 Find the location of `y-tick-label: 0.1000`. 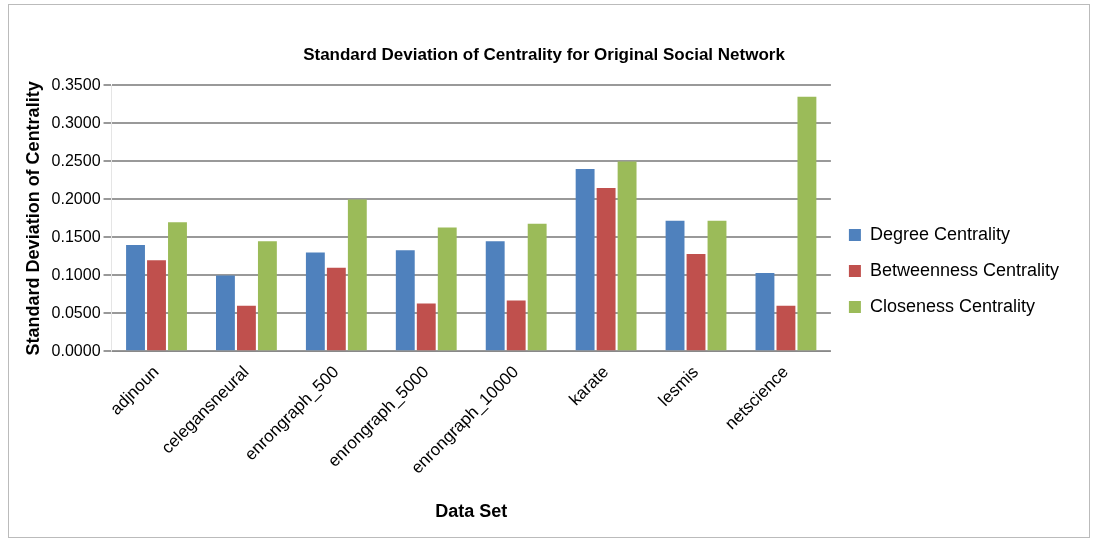

y-tick-label: 0.1000 is located at coordinates (76, 274).